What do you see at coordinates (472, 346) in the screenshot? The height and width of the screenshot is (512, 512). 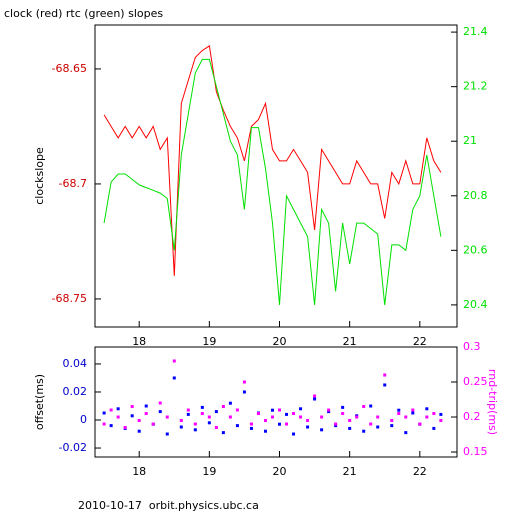 I see `y2-tick-label: 0.3` at bounding box center [472, 346].